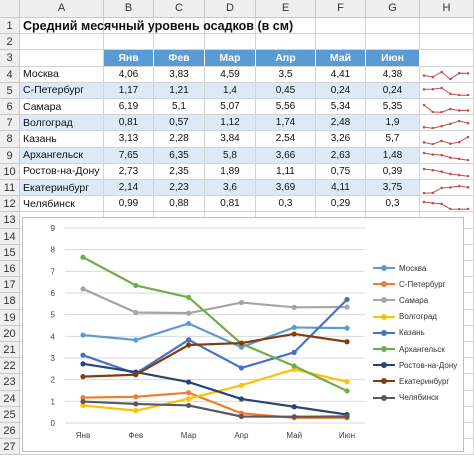 The height and width of the screenshot is (458, 474). I want to click on city-name-cell: Архангельск, so click(62, 155).